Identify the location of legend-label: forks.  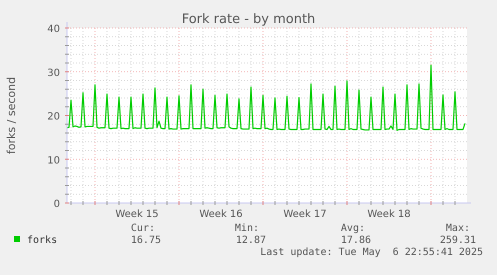
(42, 240).